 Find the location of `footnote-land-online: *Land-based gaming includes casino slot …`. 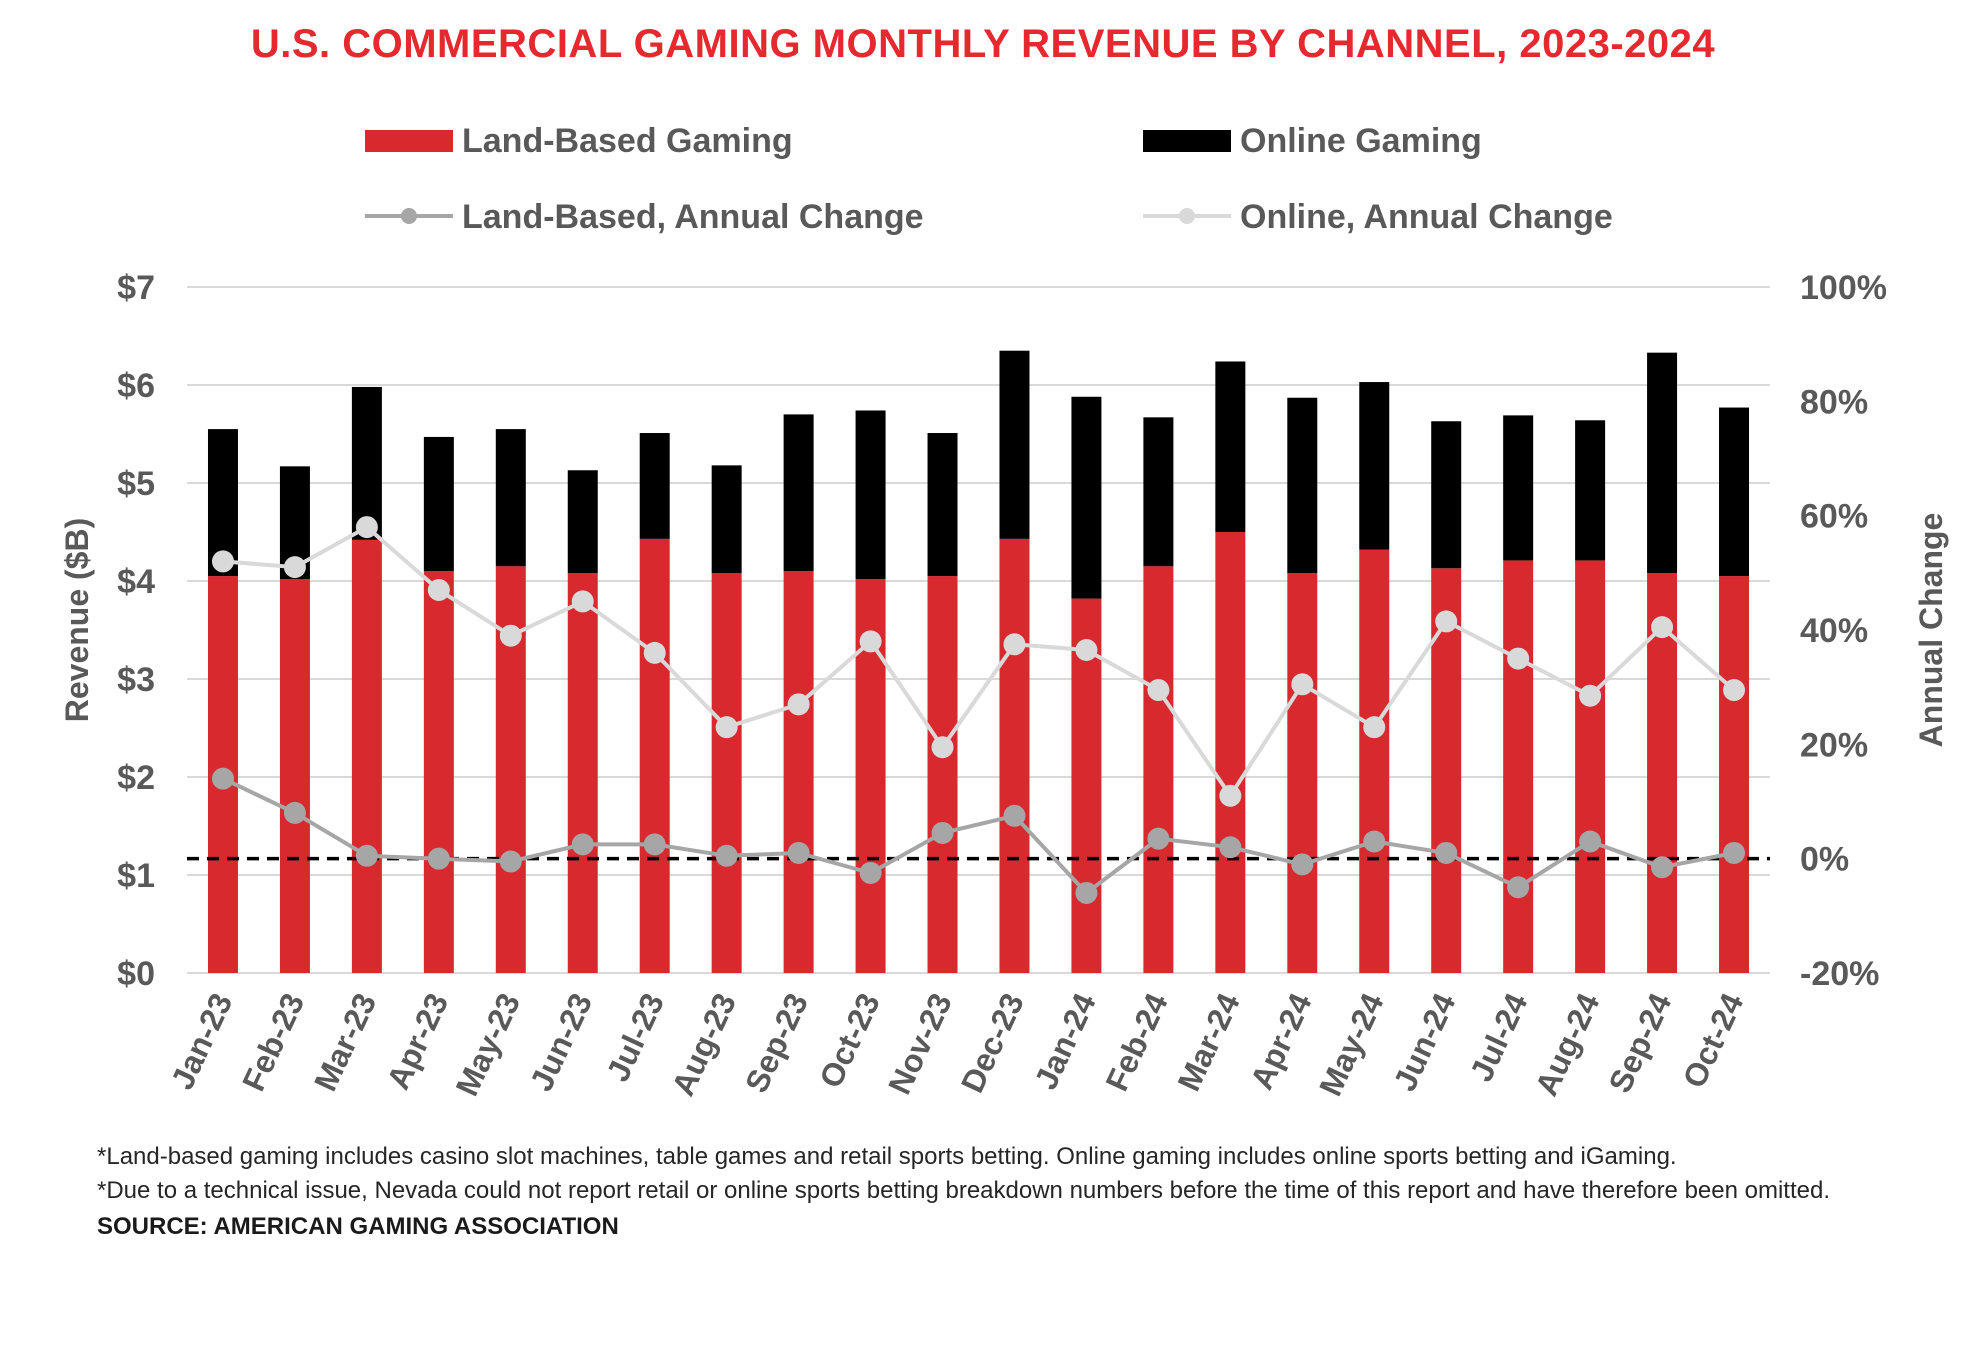

footnote-land-online: *Land-based gaming includes casino slot … is located at coordinates (887, 1156).